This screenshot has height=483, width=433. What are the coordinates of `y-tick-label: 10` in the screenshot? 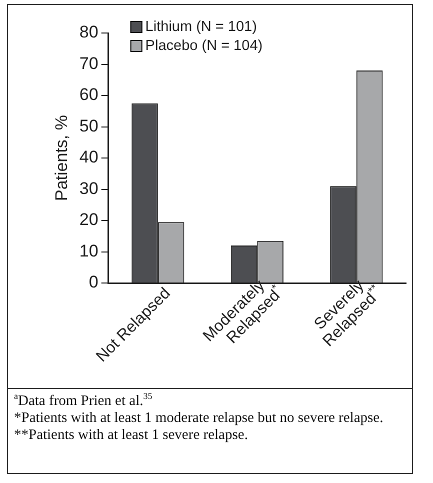 It's located at (88, 250).